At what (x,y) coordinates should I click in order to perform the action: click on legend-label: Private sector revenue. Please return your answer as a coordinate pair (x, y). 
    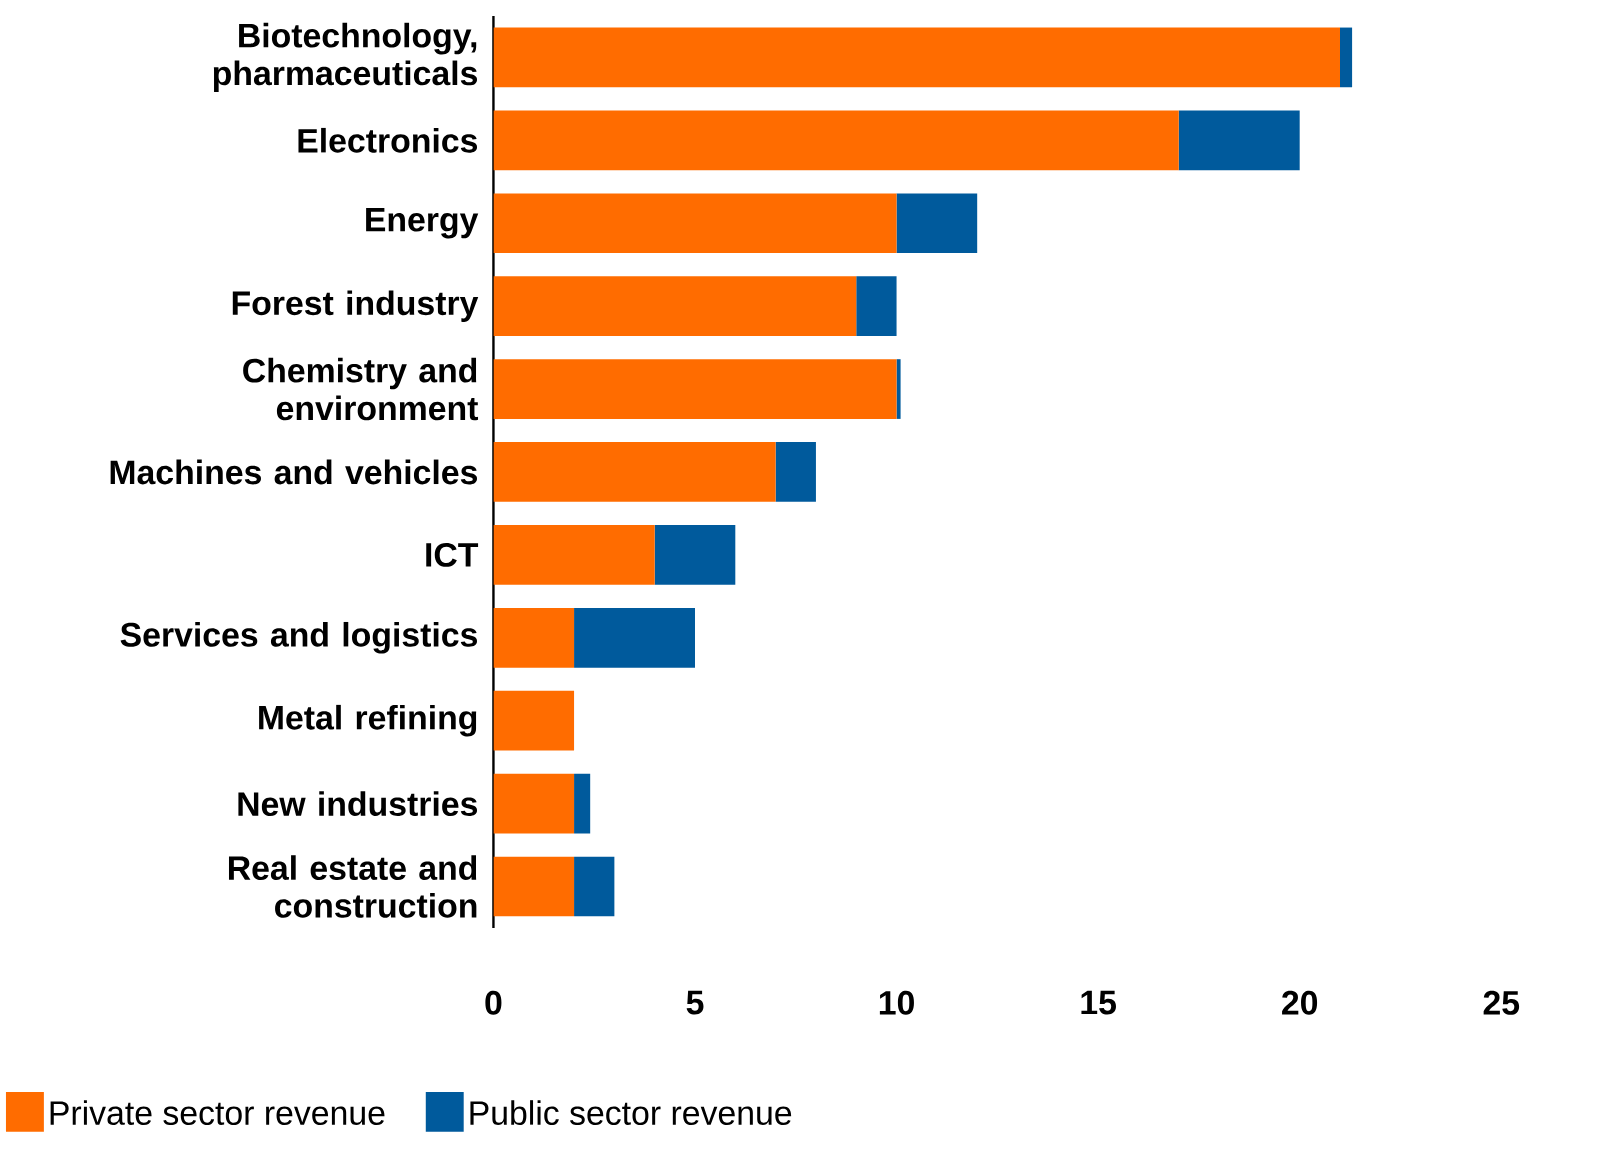
    Looking at the image, I should click on (217, 1112).